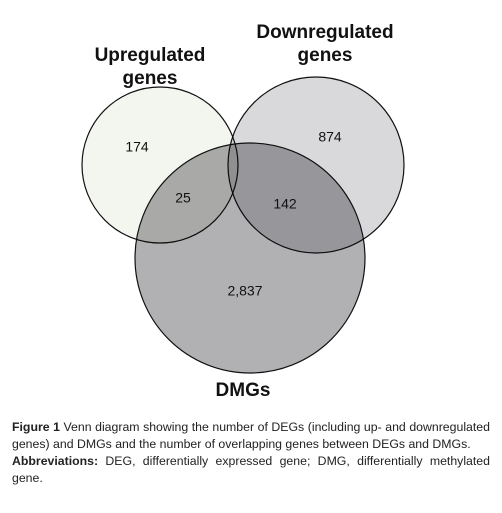  I want to click on set-label: DMGs, so click(243, 390).